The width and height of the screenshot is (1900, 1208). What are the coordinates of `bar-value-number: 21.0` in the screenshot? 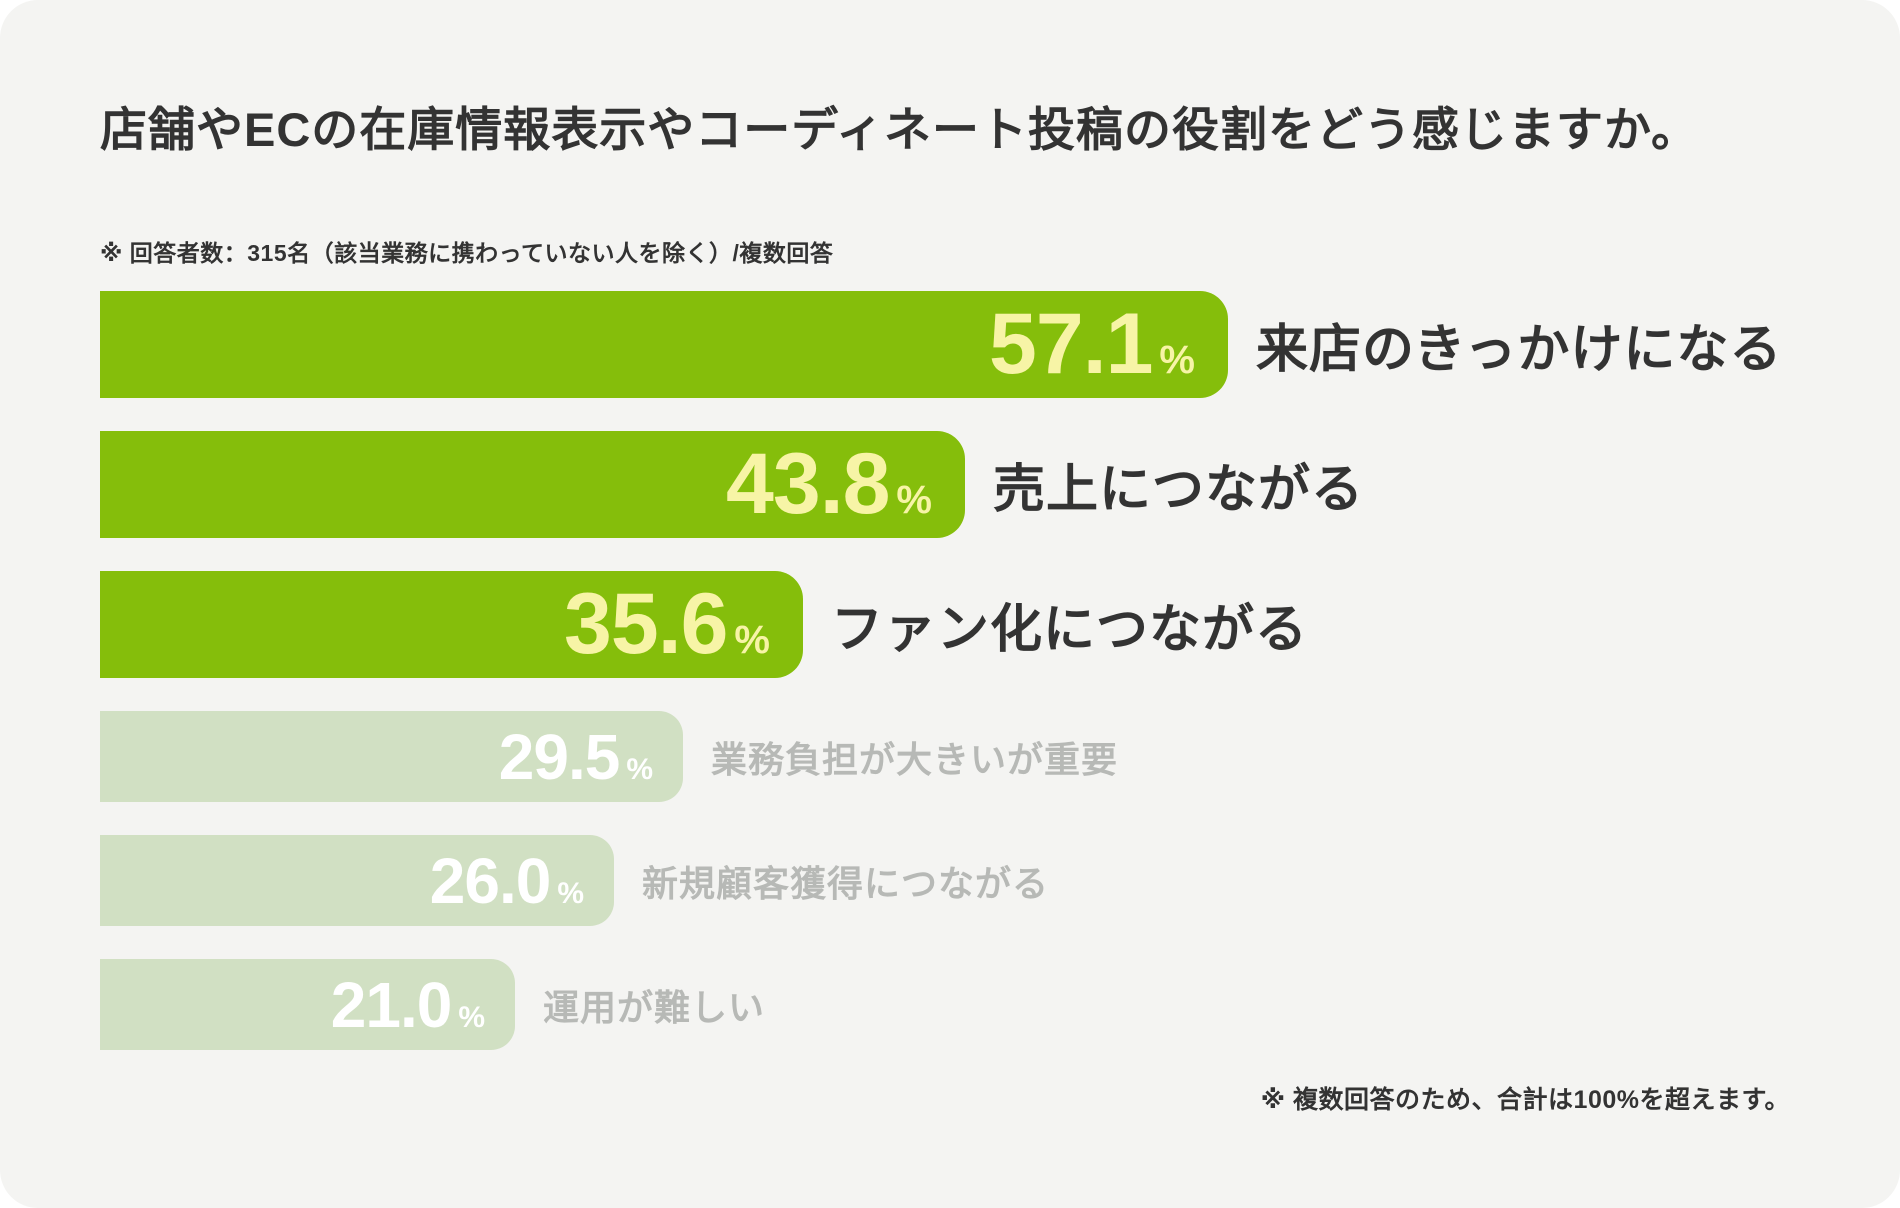 It's located at (391, 1004).